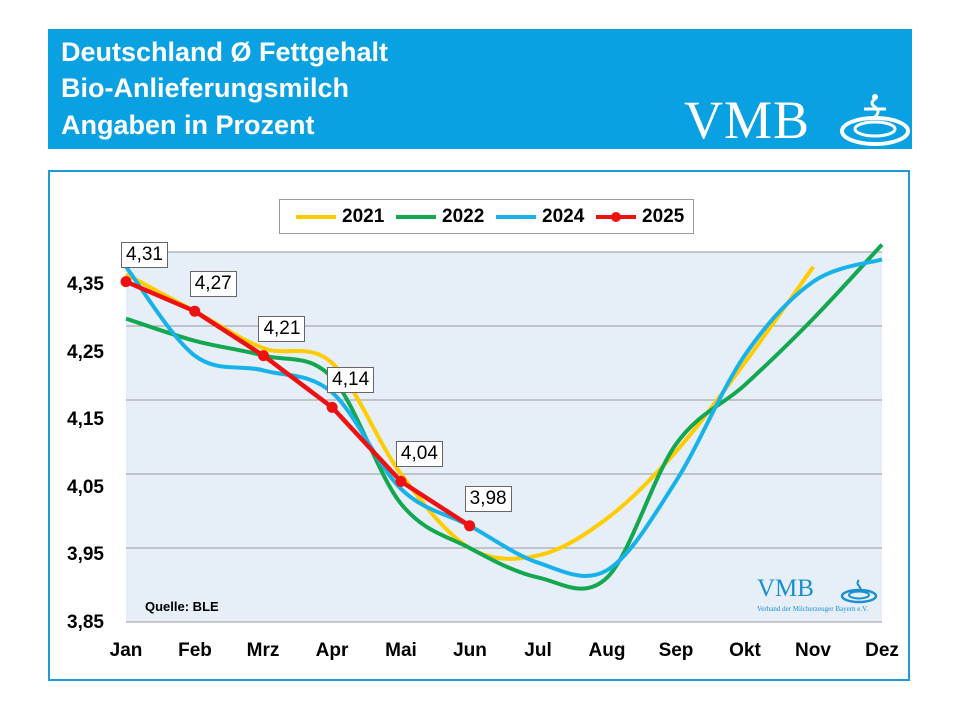  I want to click on legend-label-2024: 2024, so click(563, 216).